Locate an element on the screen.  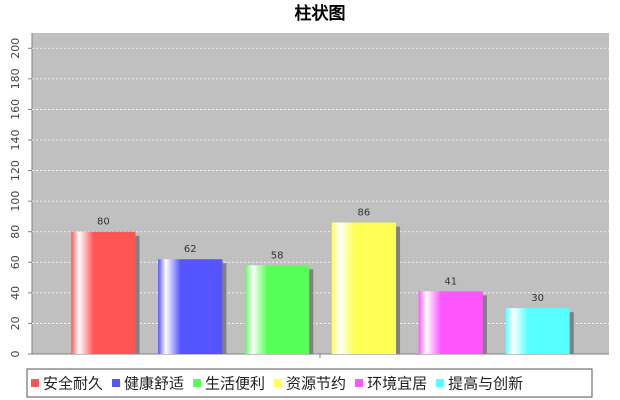
y-tick-label: 180 is located at coordinates (15, 78).